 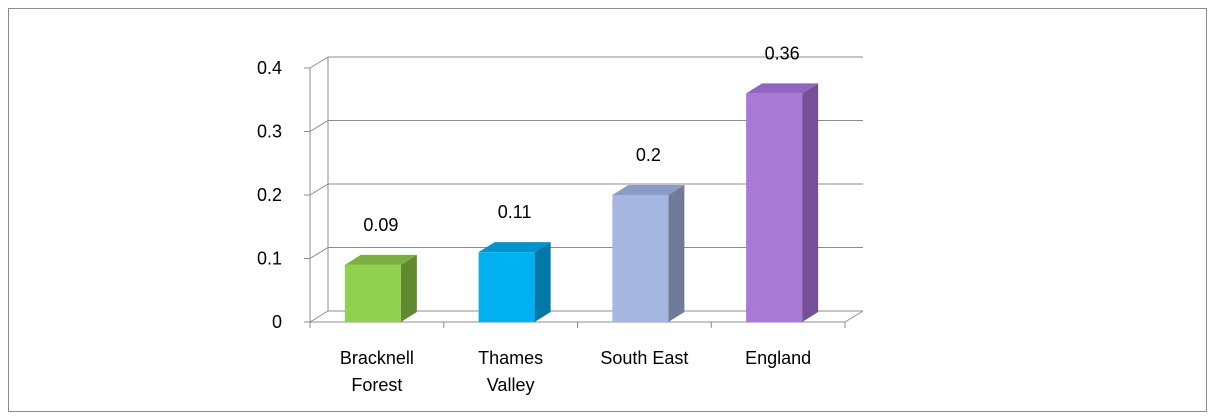 What do you see at coordinates (277, 322) in the screenshot?
I see `y-tick-label-0: 0` at bounding box center [277, 322].